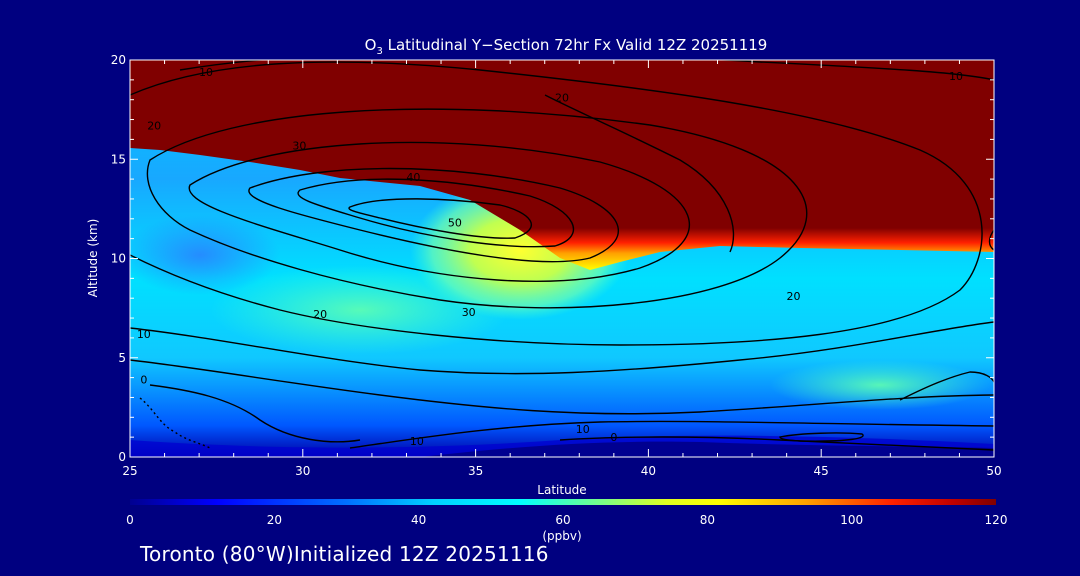 This screenshot has height=576, width=1080. What do you see at coordinates (118, 259) in the screenshot?
I see `y-tick-label: 10` at bounding box center [118, 259].